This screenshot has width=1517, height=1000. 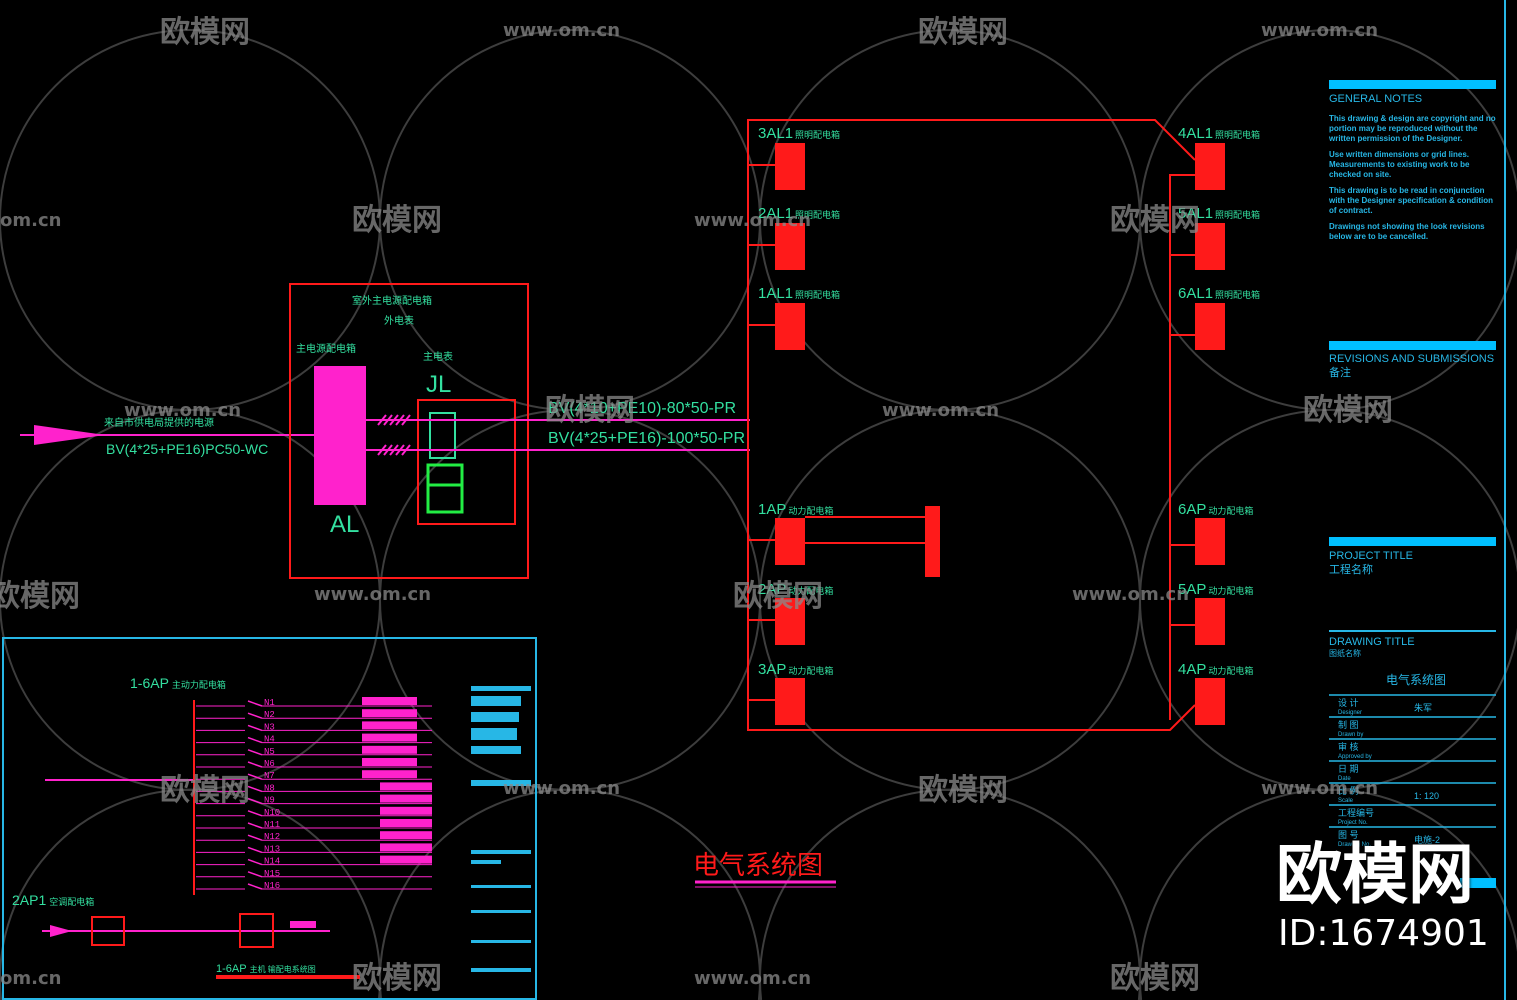 What do you see at coordinates (795, 613) in the screenshot?
I see `panel-2ap: 2AP 动力配电箱` at bounding box center [795, 613].